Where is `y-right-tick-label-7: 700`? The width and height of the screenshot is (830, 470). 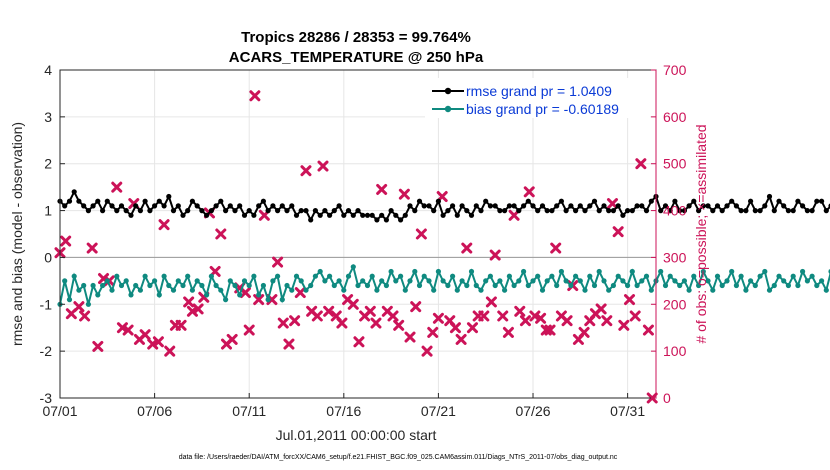 y-right-tick-label-7: 700 is located at coordinates (675, 70).